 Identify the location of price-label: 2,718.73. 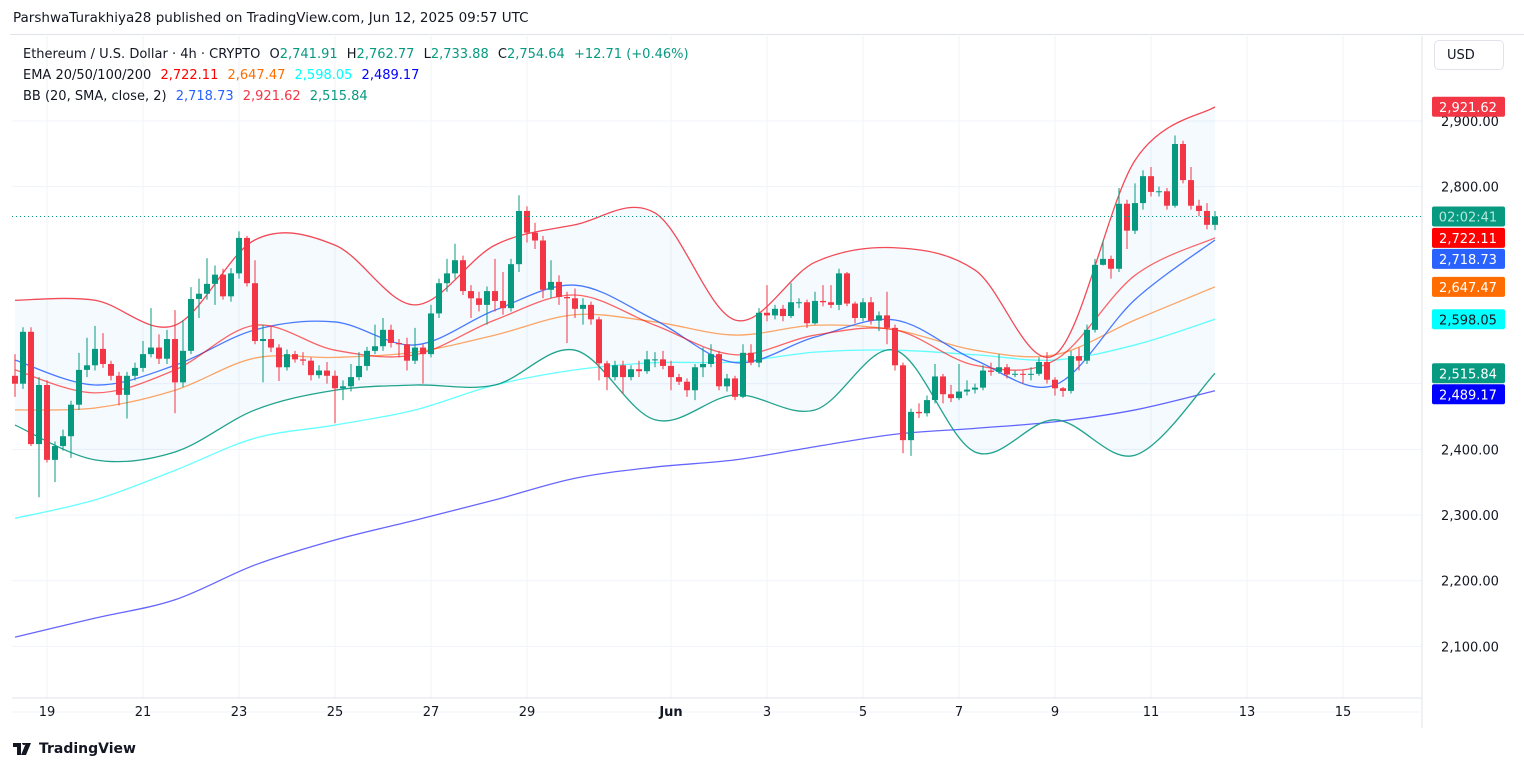
(1468, 258).